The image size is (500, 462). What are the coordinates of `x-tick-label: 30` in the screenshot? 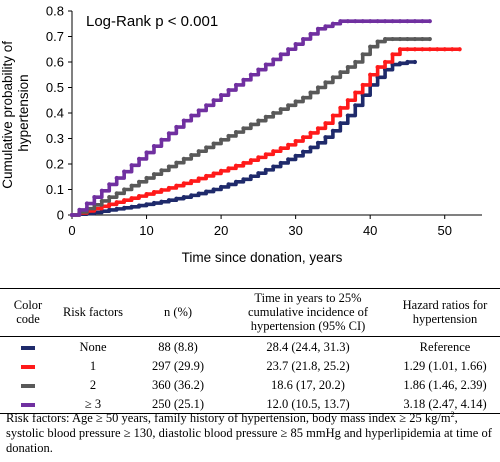 It's located at (295, 230).